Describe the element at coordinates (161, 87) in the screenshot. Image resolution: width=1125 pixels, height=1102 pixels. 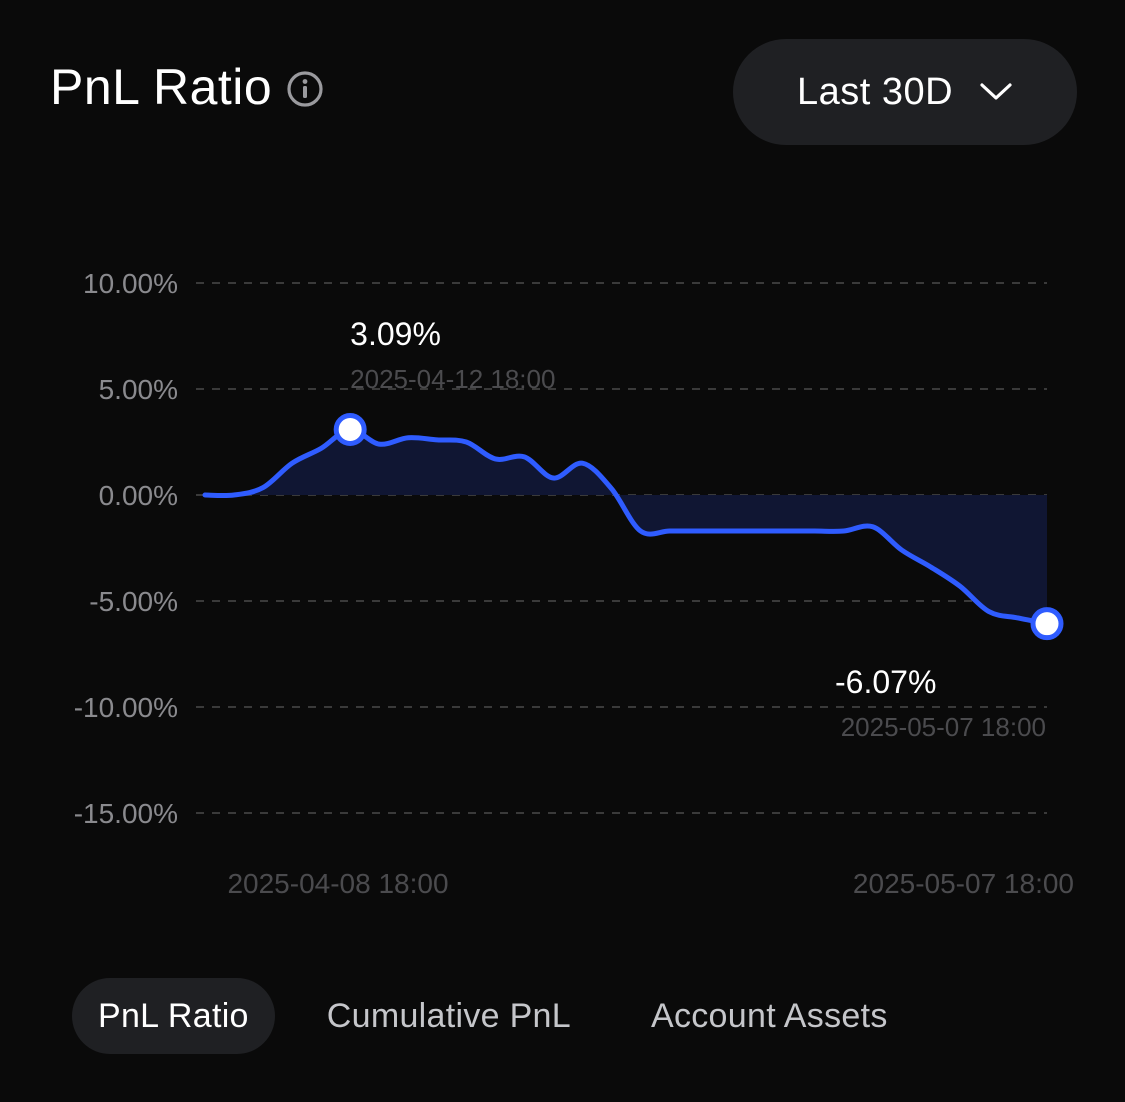
I see `page-title: PnL Ratio` at that location.